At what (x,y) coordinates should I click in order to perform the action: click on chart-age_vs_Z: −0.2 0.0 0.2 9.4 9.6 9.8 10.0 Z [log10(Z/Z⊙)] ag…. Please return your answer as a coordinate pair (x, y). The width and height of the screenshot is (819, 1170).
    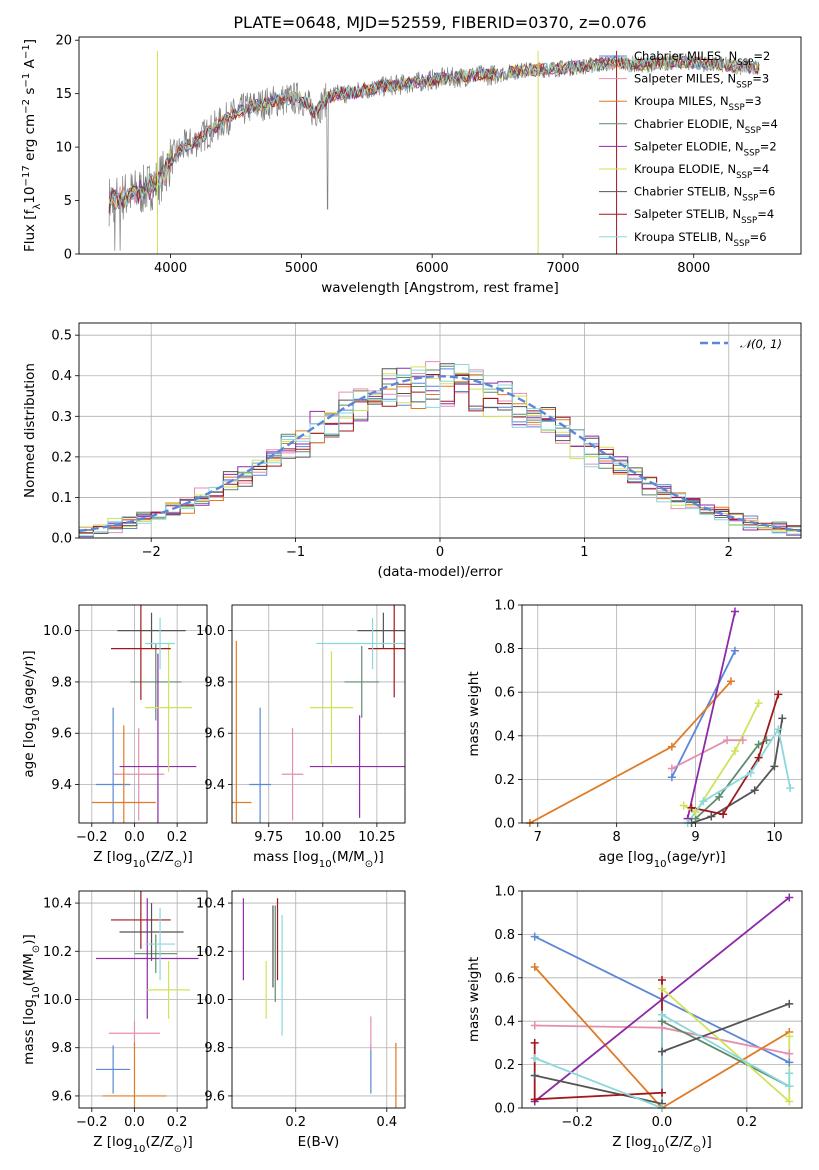
    Looking at the image, I should click on (114, 737).